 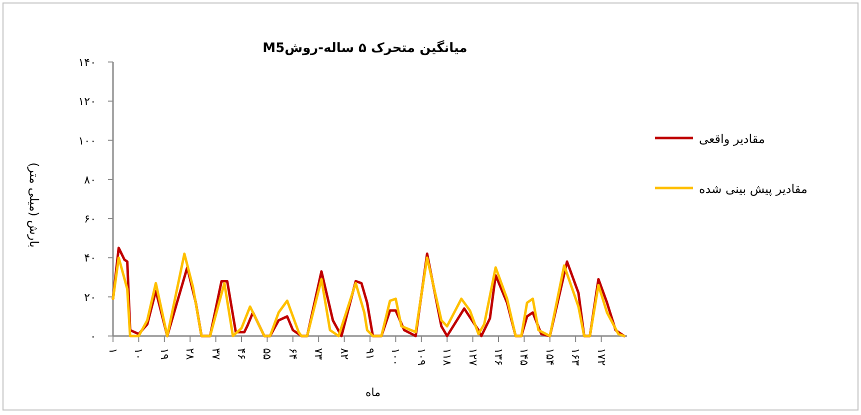 What do you see at coordinates (601, 357) in the screenshot?
I see `x-tick-label: ۱۷۲` at bounding box center [601, 357].